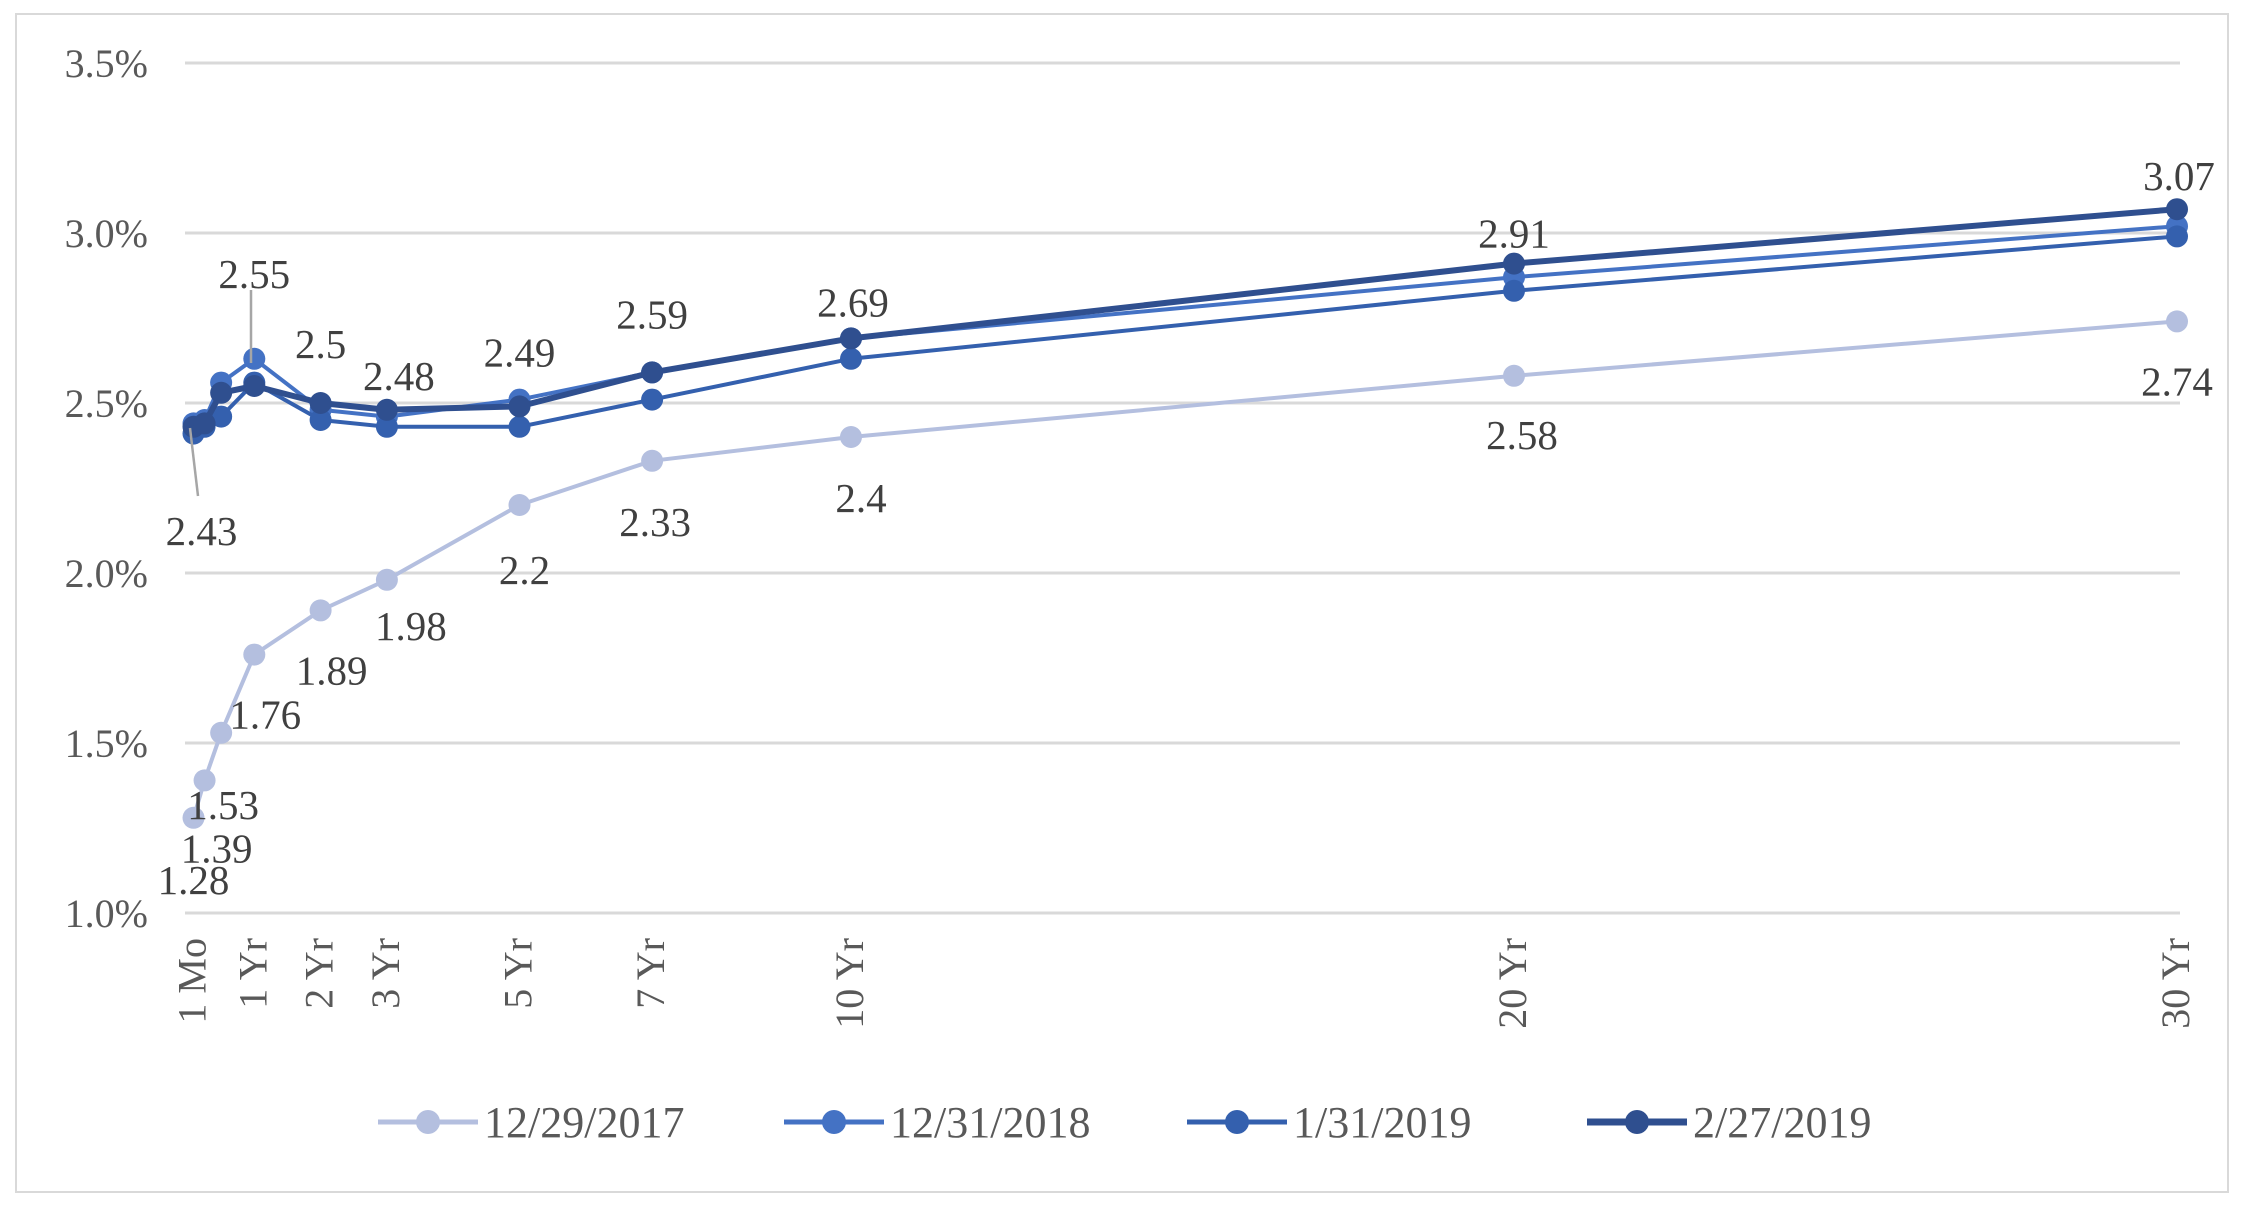 The image size is (2248, 1206). I want to click on legend-label: 2/27/2019, so click(1782, 1122).